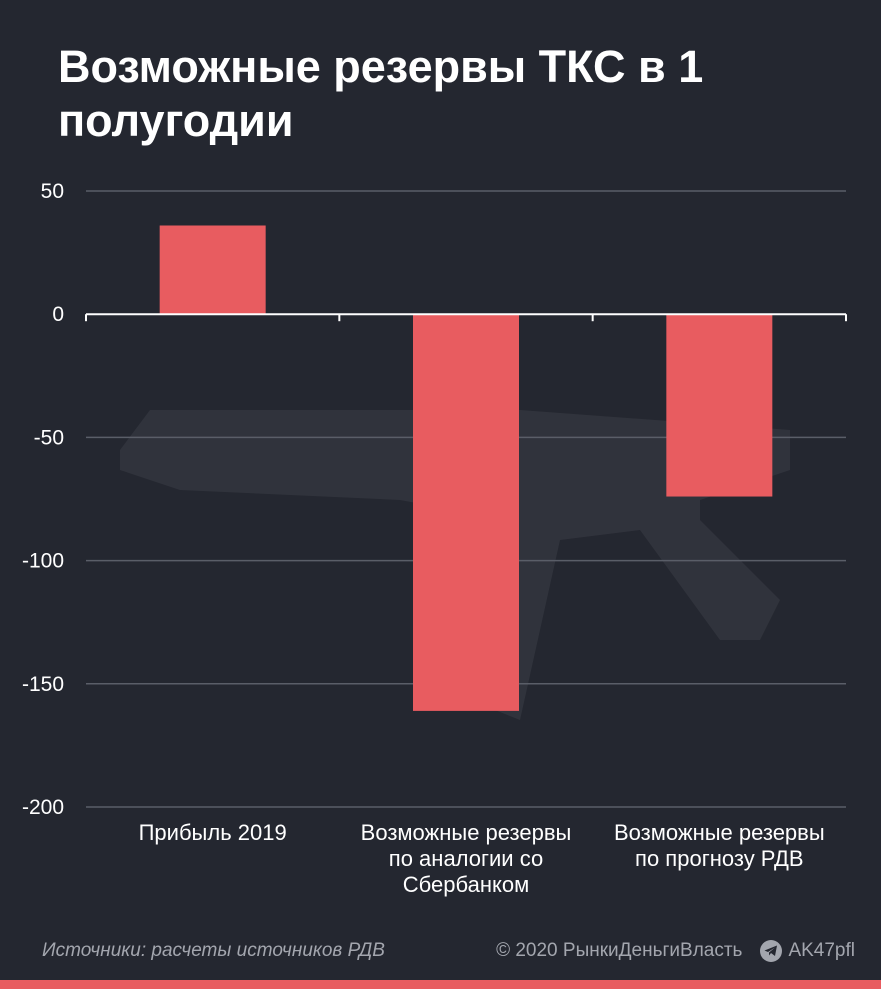  What do you see at coordinates (43, 499) in the screenshot?
I see `y-axis-tick-labels: 50 0 -50 -100 -150 -200` at bounding box center [43, 499].